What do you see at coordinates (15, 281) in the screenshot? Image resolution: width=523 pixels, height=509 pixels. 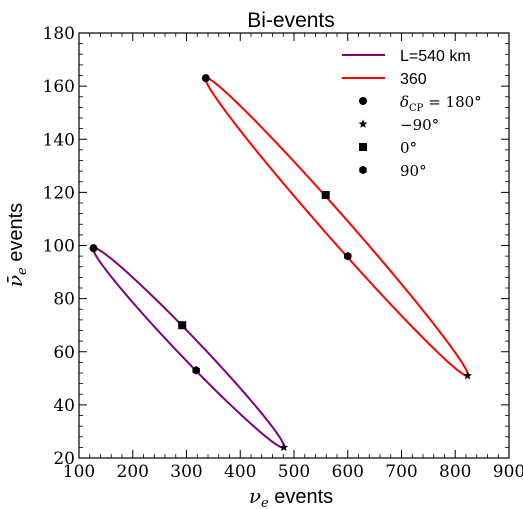 I see `y-axis-label-symbol: ν̄` at bounding box center [15, 281].